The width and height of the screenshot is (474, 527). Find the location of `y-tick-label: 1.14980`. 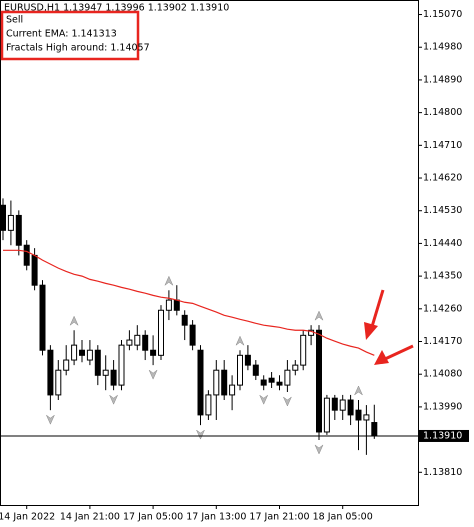

y-tick-label: 1.14980 is located at coordinates (442, 47).